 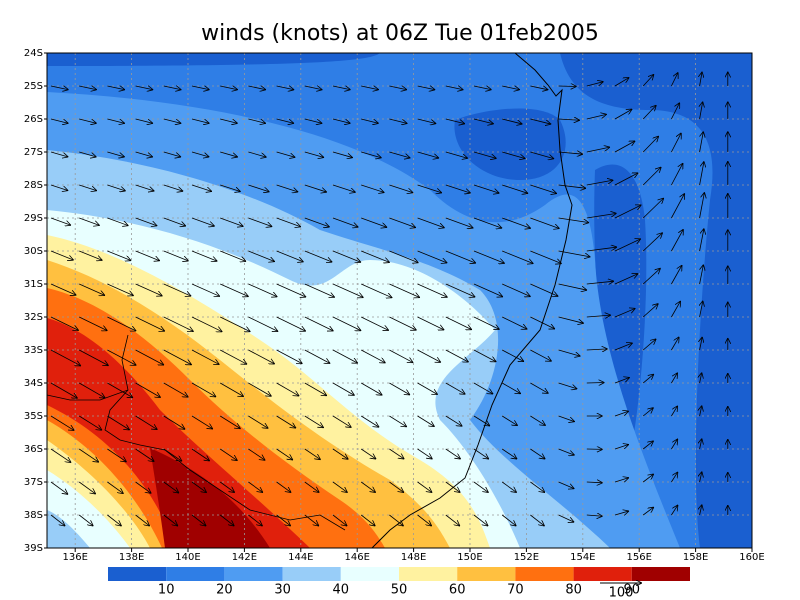 I want to click on lon-label: 142E, so click(x=244, y=557).